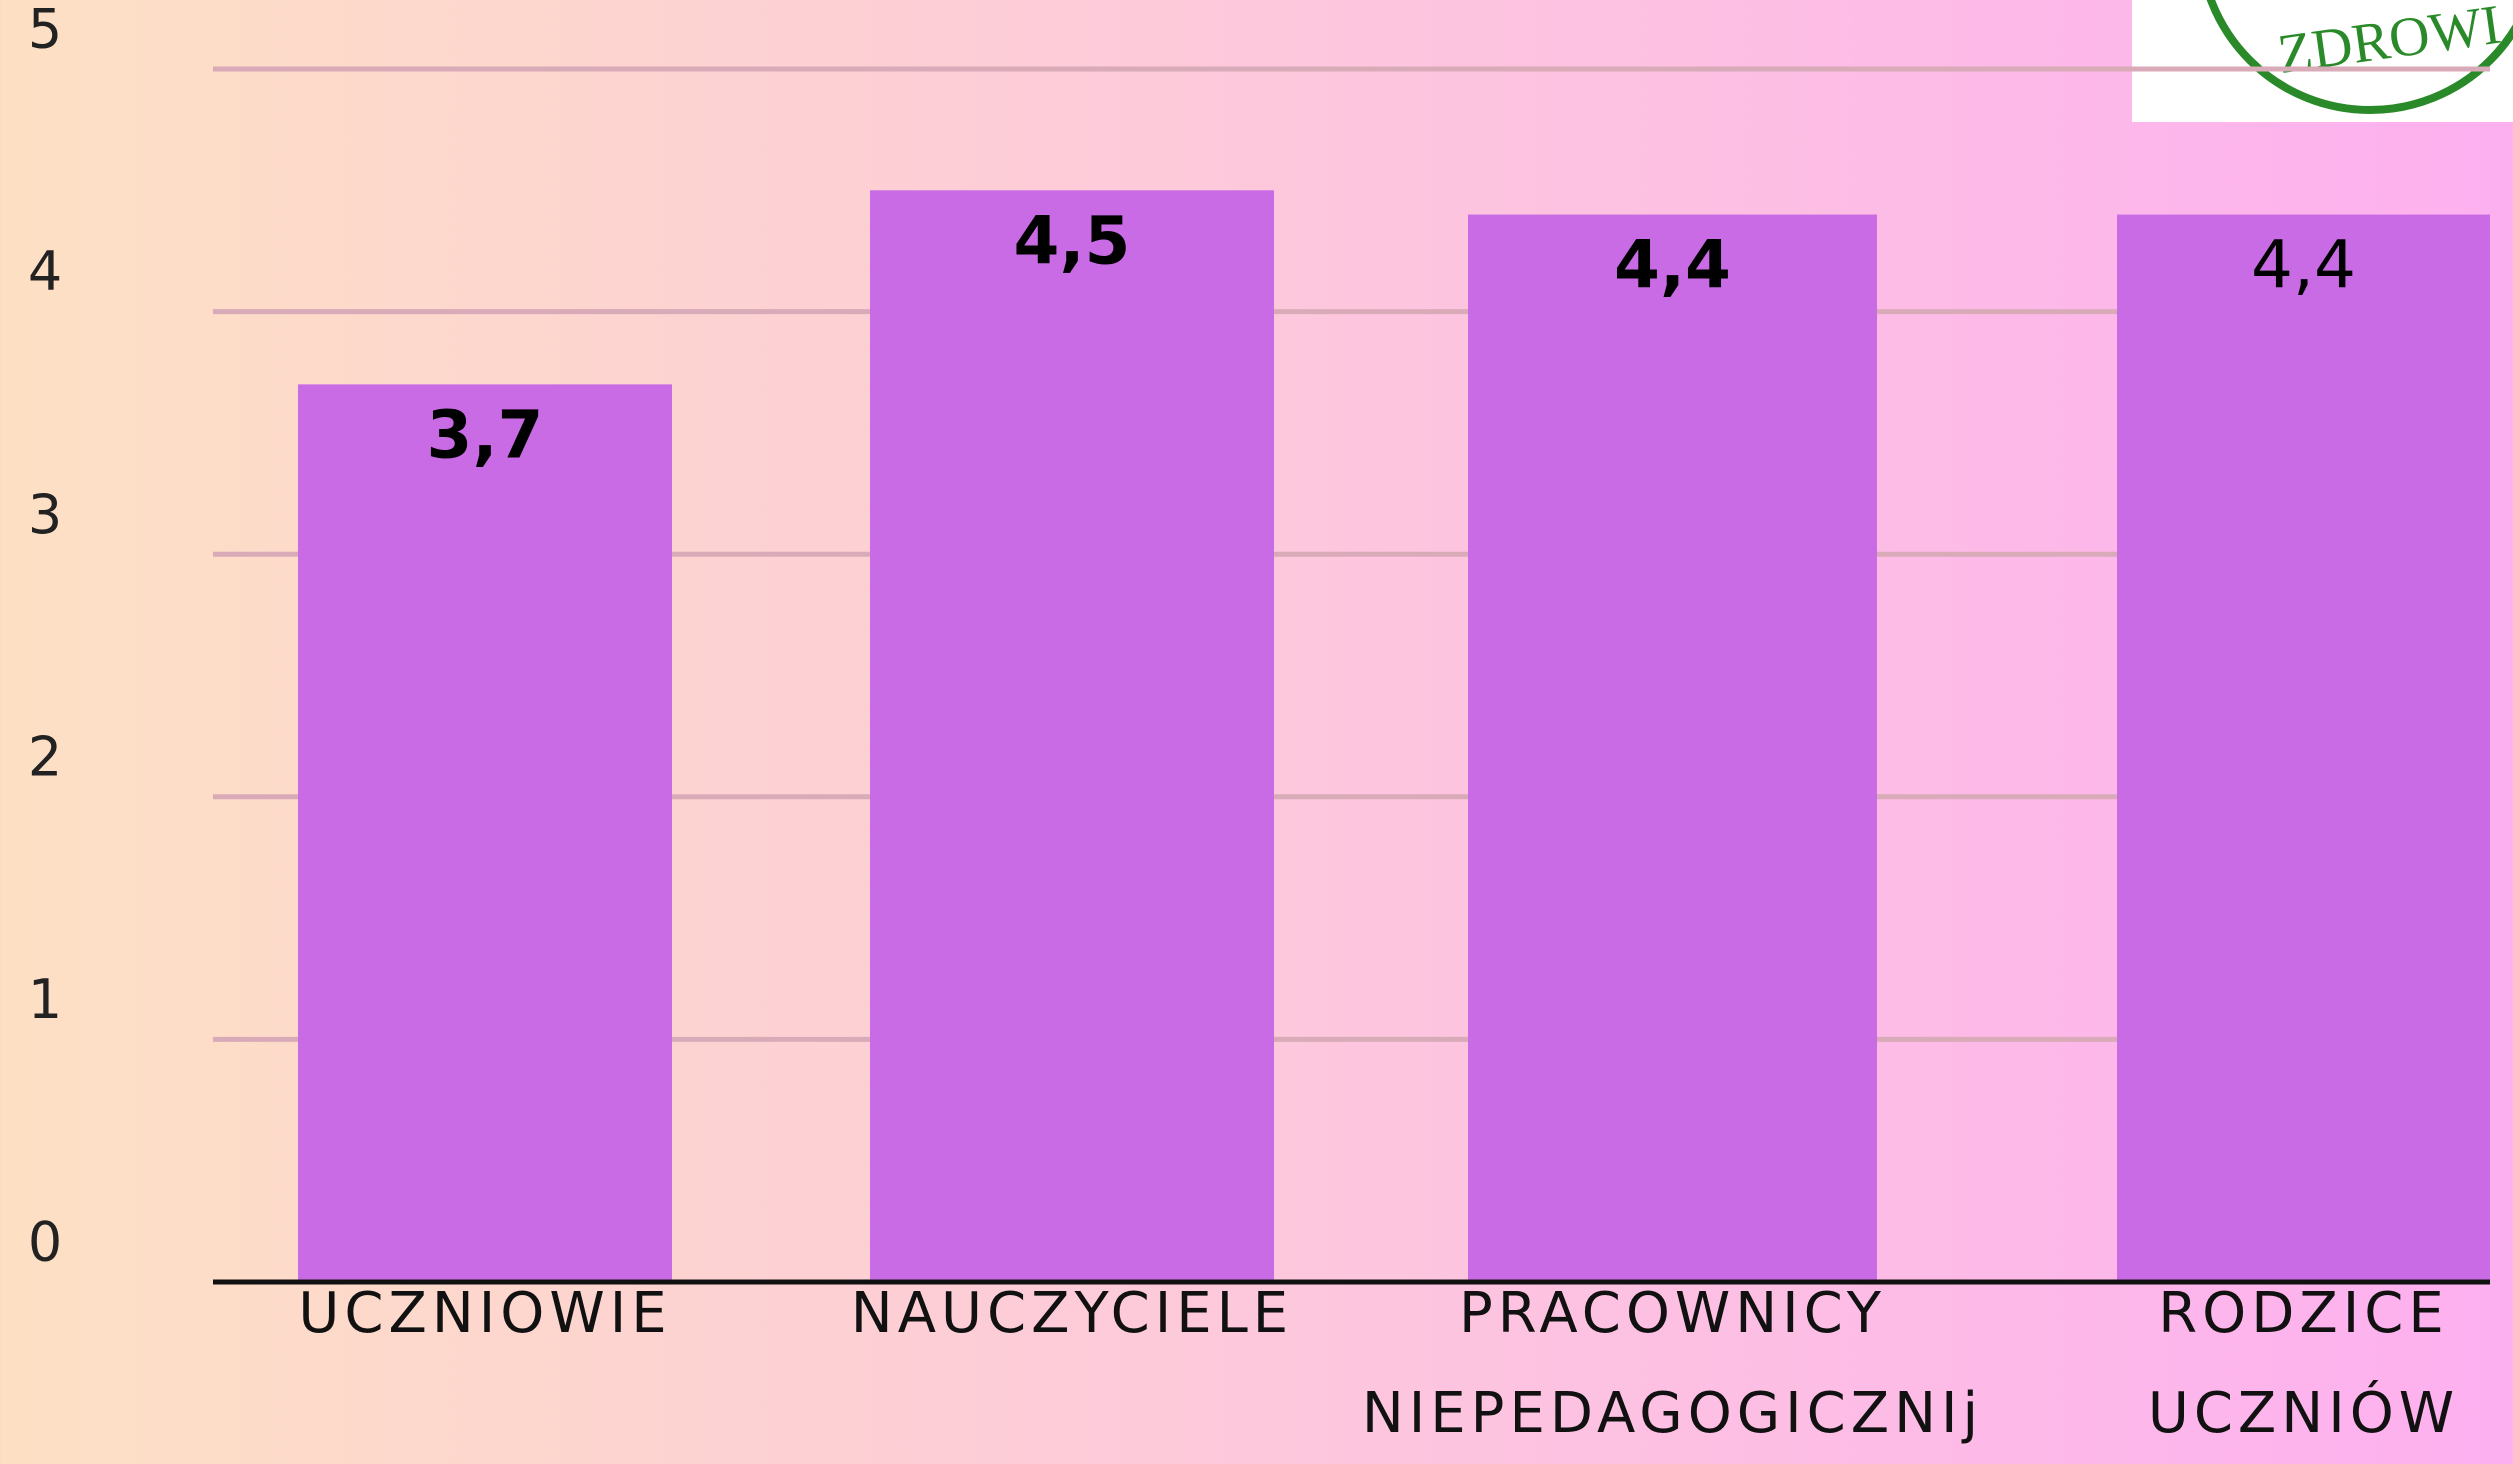  What do you see at coordinates (45, 999) in the screenshot?
I see `y-tick-label: 1` at bounding box center [45, 999].